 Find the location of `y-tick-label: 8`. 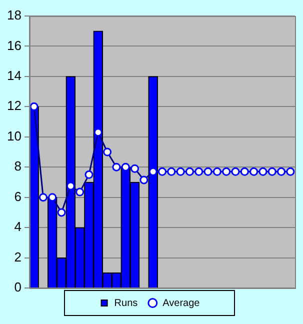

y-tick-label: 8 is located at coordinates (18, 166).